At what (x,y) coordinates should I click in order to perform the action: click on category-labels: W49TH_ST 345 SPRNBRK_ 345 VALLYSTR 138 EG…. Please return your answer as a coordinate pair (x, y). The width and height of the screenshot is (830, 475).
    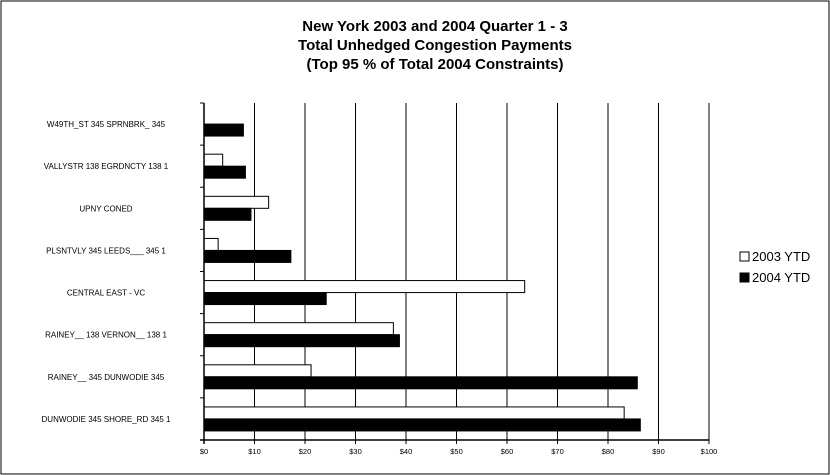
    Looking at the image, I should click on (106, 272).